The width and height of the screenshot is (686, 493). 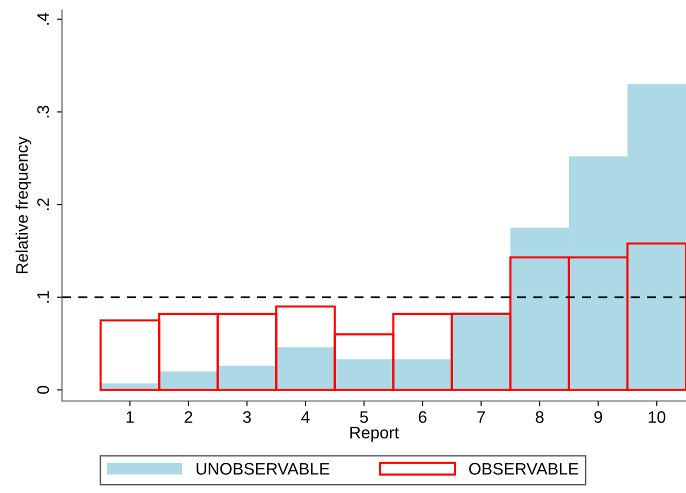 What do you see at coordinates (374, 434) in the screenshot?
I see `x-axis-title: Report` at bounding box center [374, 434].